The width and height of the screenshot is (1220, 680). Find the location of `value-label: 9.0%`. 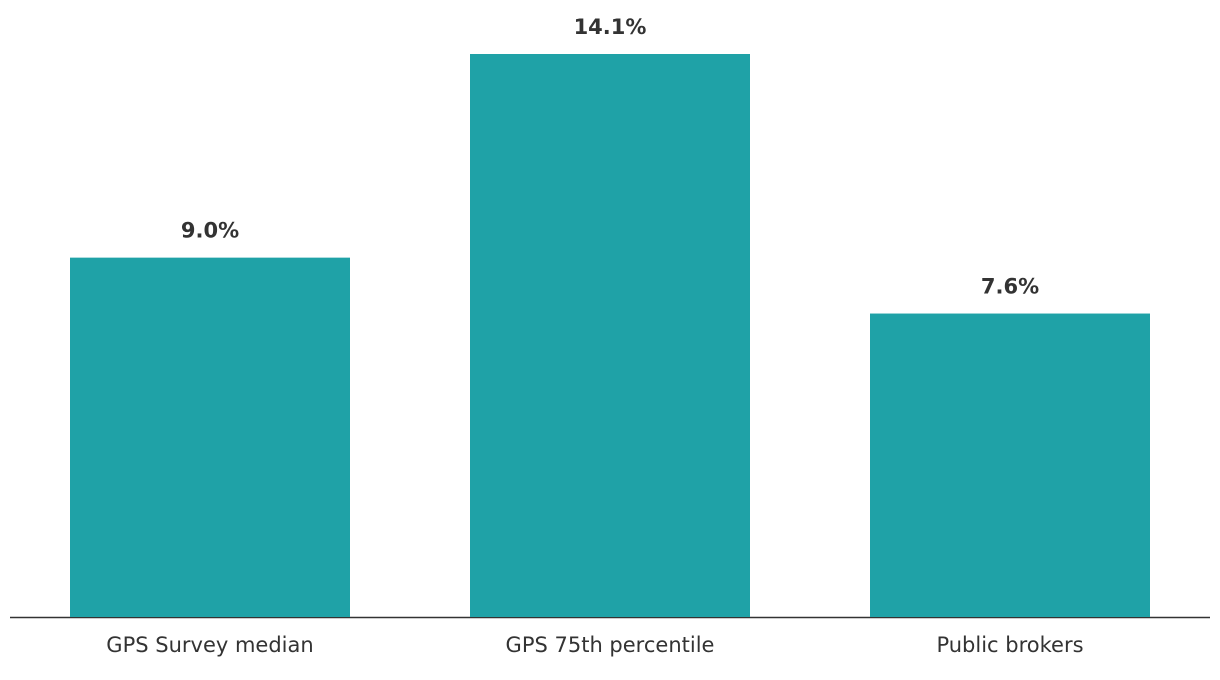

value-label: 9.0% is located at coordinates (210, 231).